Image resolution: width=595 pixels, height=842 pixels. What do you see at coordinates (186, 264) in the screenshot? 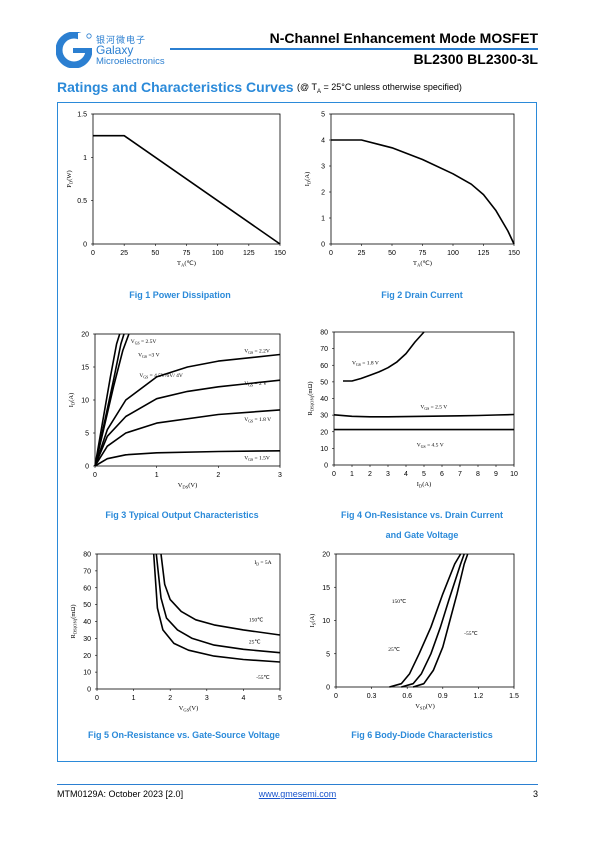
I see `fig1-xlabel: TA(℃)` at bounding box center [186, 264].